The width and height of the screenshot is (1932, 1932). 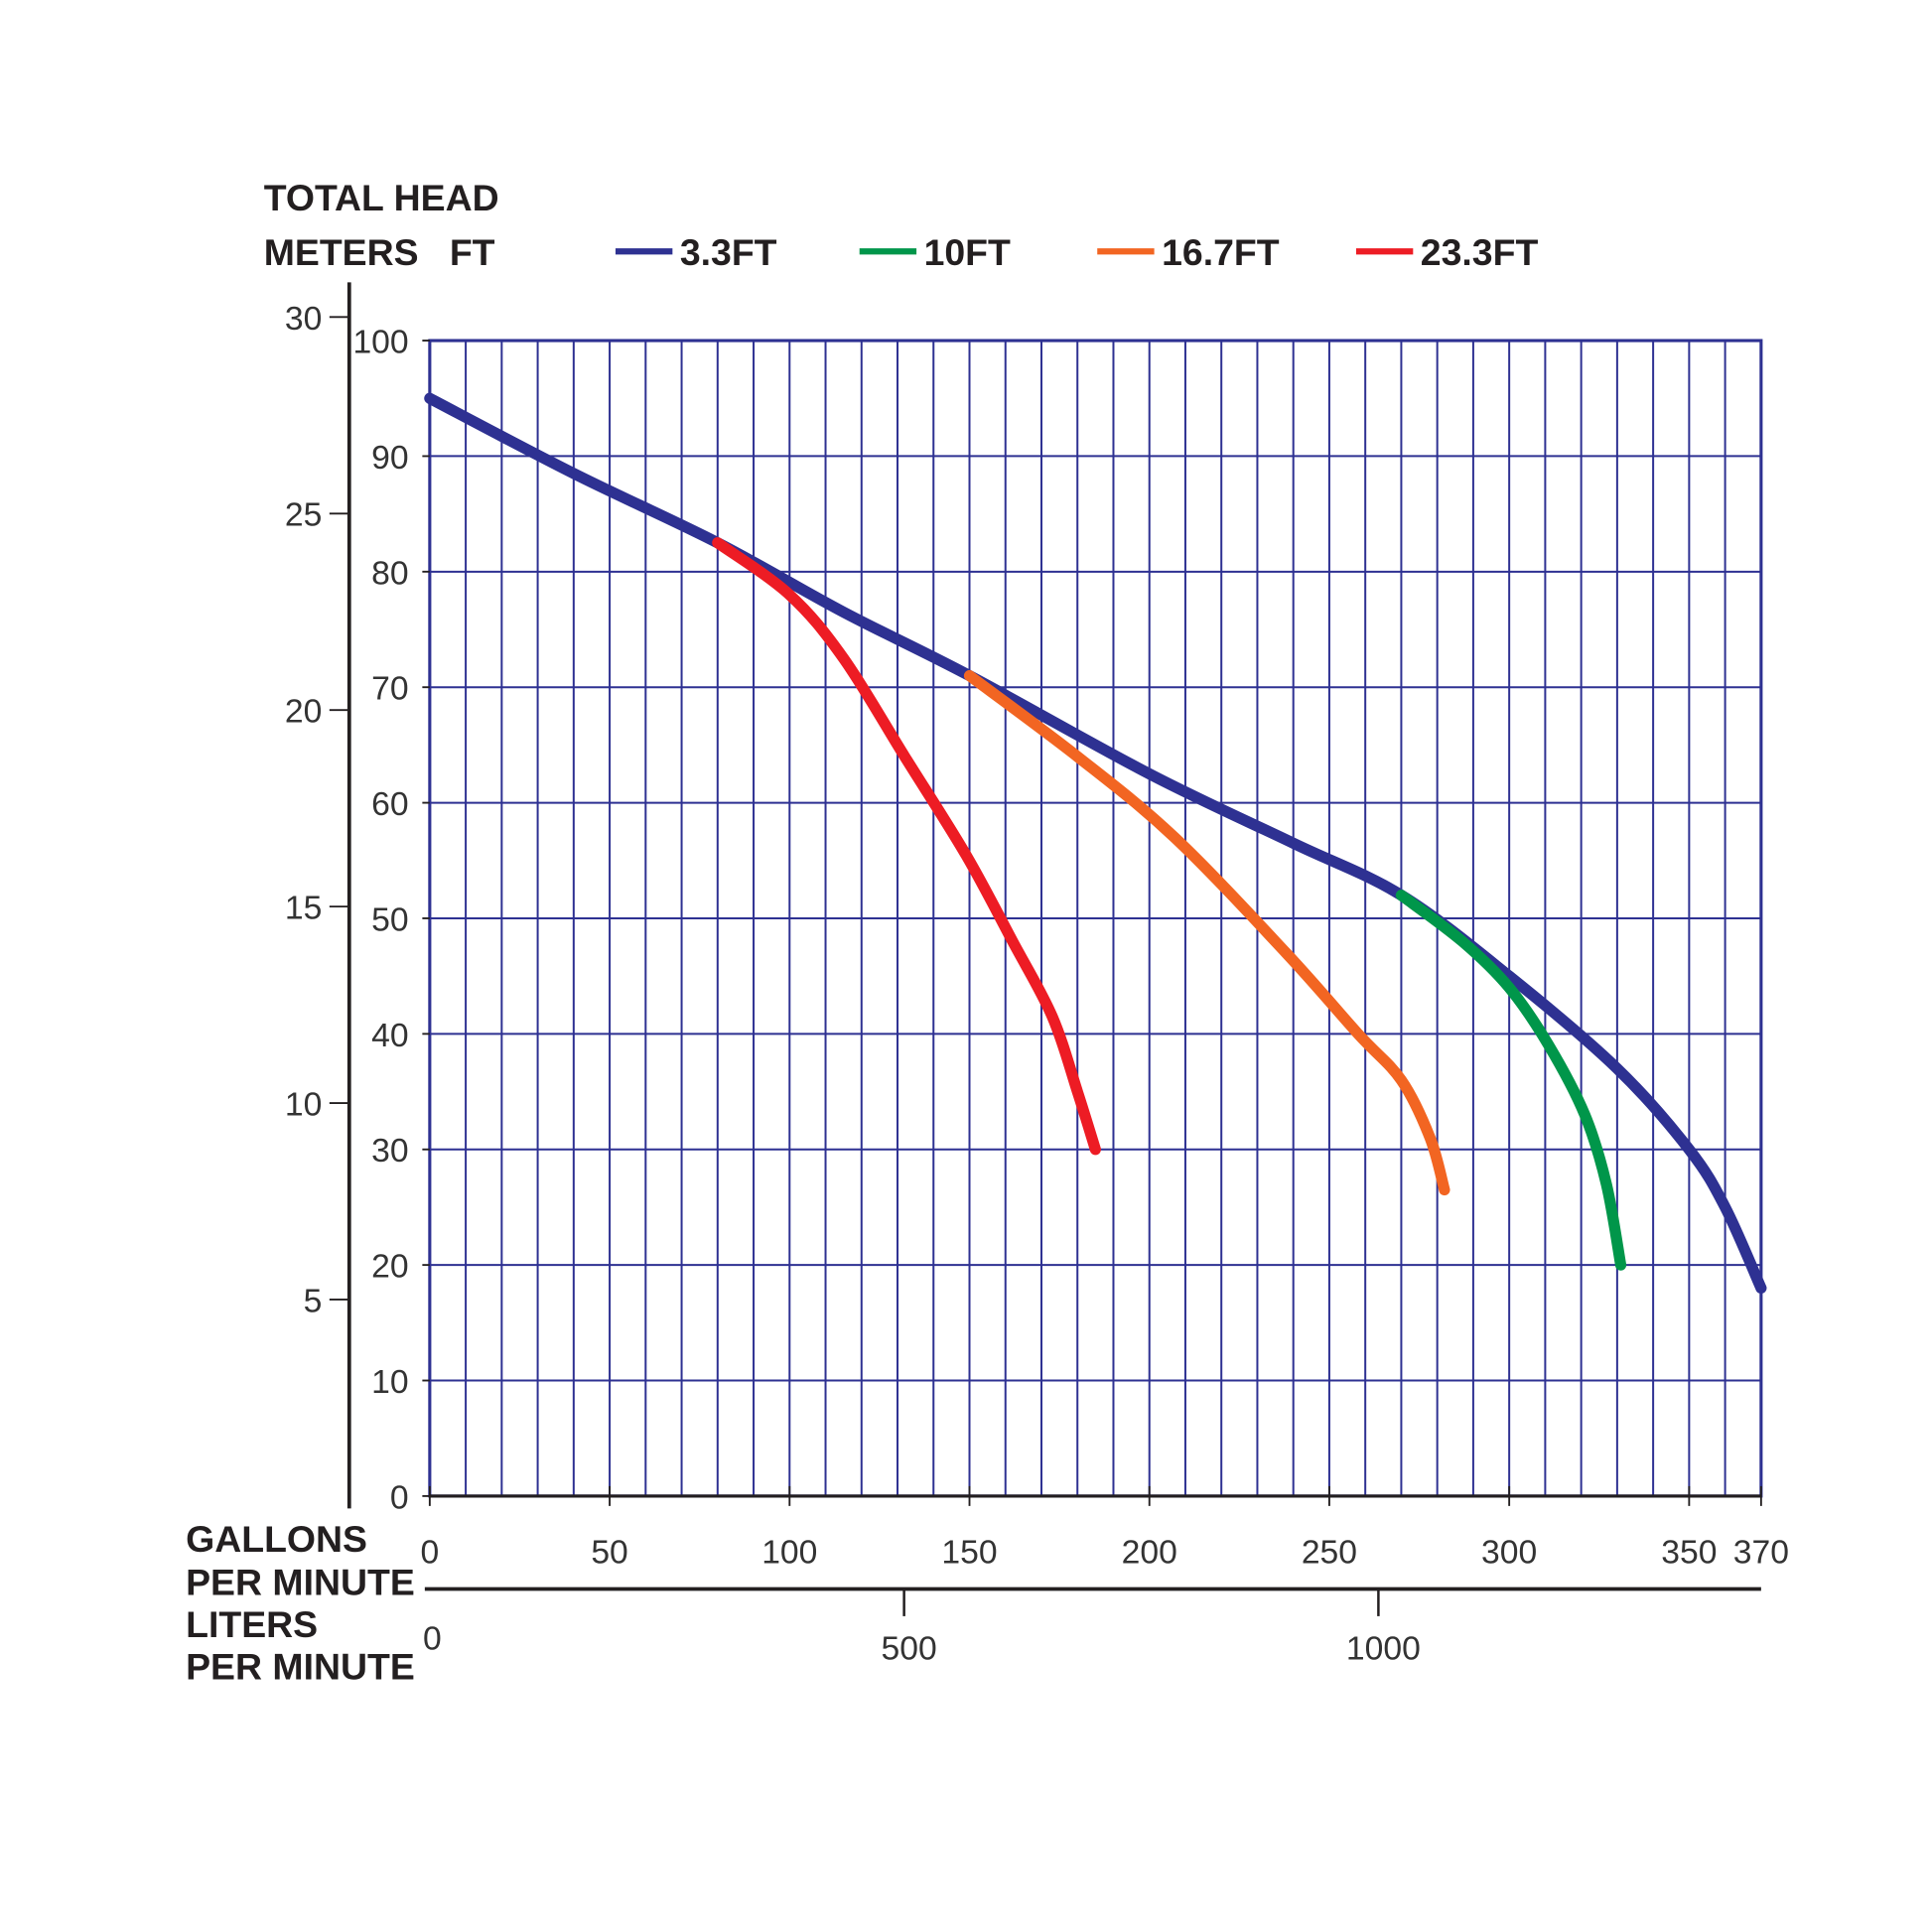 I want to click on y-tick-label-ft: 70, so click(x=389, y=690).